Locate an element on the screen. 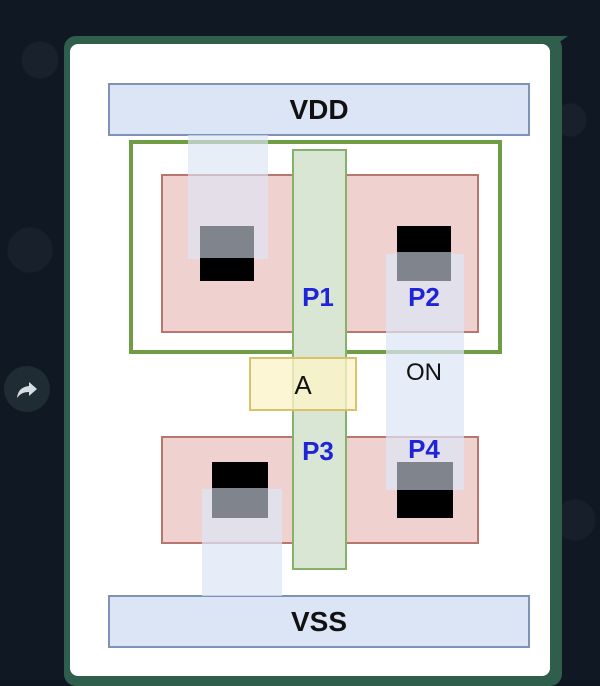 The width and height of the screenshot is (600, 686). vss-label: VSS is located at coordinates (319, 621).